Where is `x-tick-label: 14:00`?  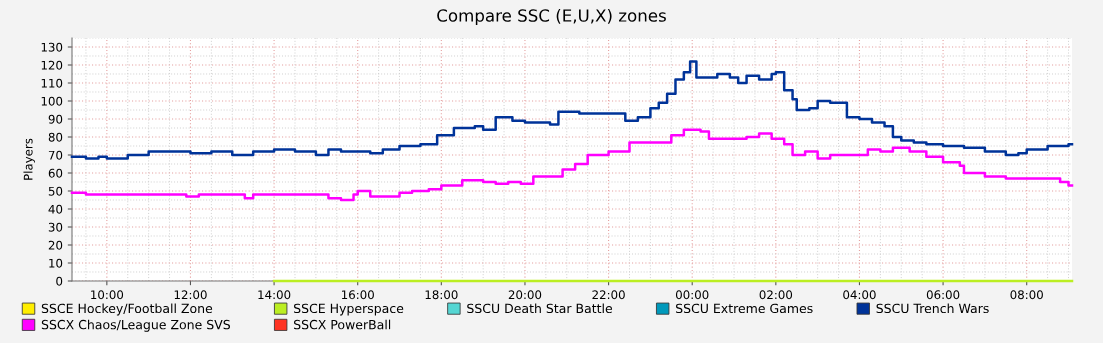 x-tick-label: 14:00 is located at coordinates (274, 295).